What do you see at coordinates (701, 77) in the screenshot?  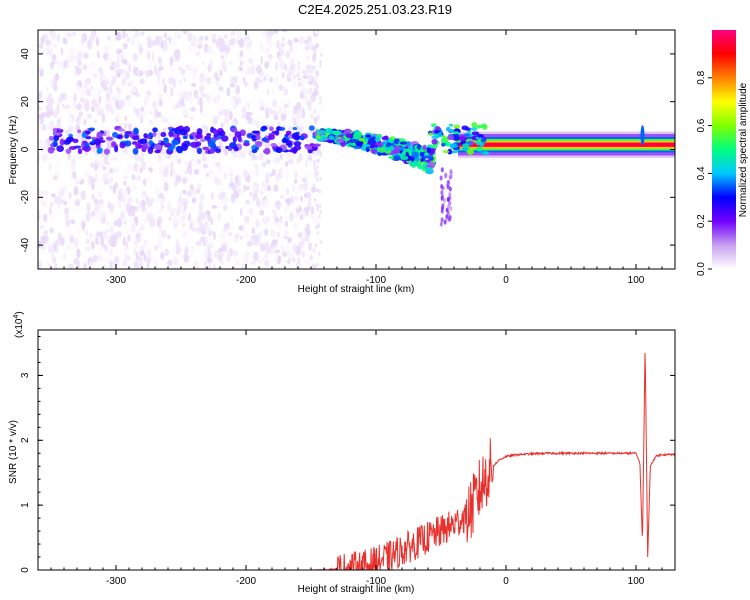 I see `colorbar-tick-label: 0.8` at bounding box center [701, 77].